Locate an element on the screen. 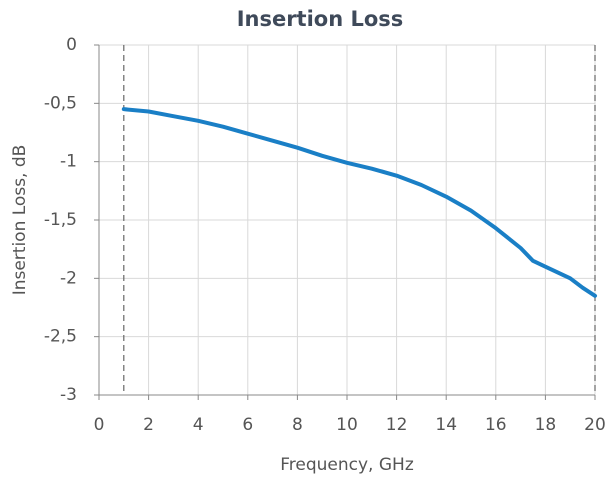 The image size is (610, 478). y-tick-label: -0,5 is located at coordinates (60, 103).